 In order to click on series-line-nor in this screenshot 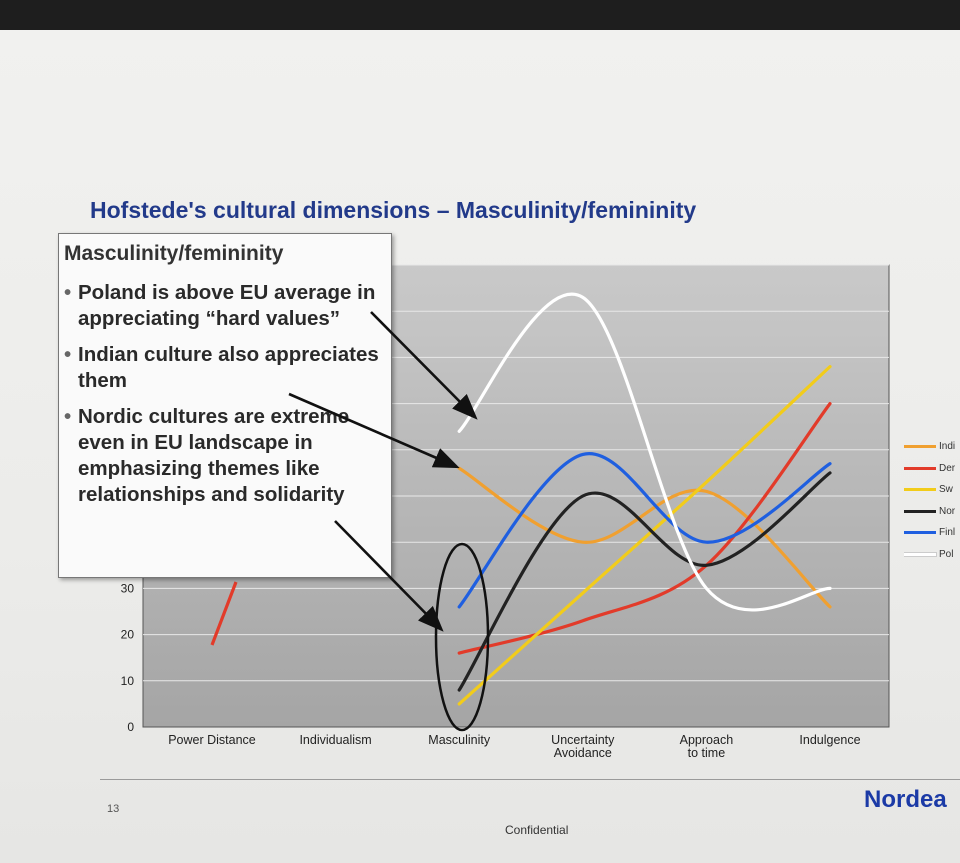, I will do `click(644, 581)`.